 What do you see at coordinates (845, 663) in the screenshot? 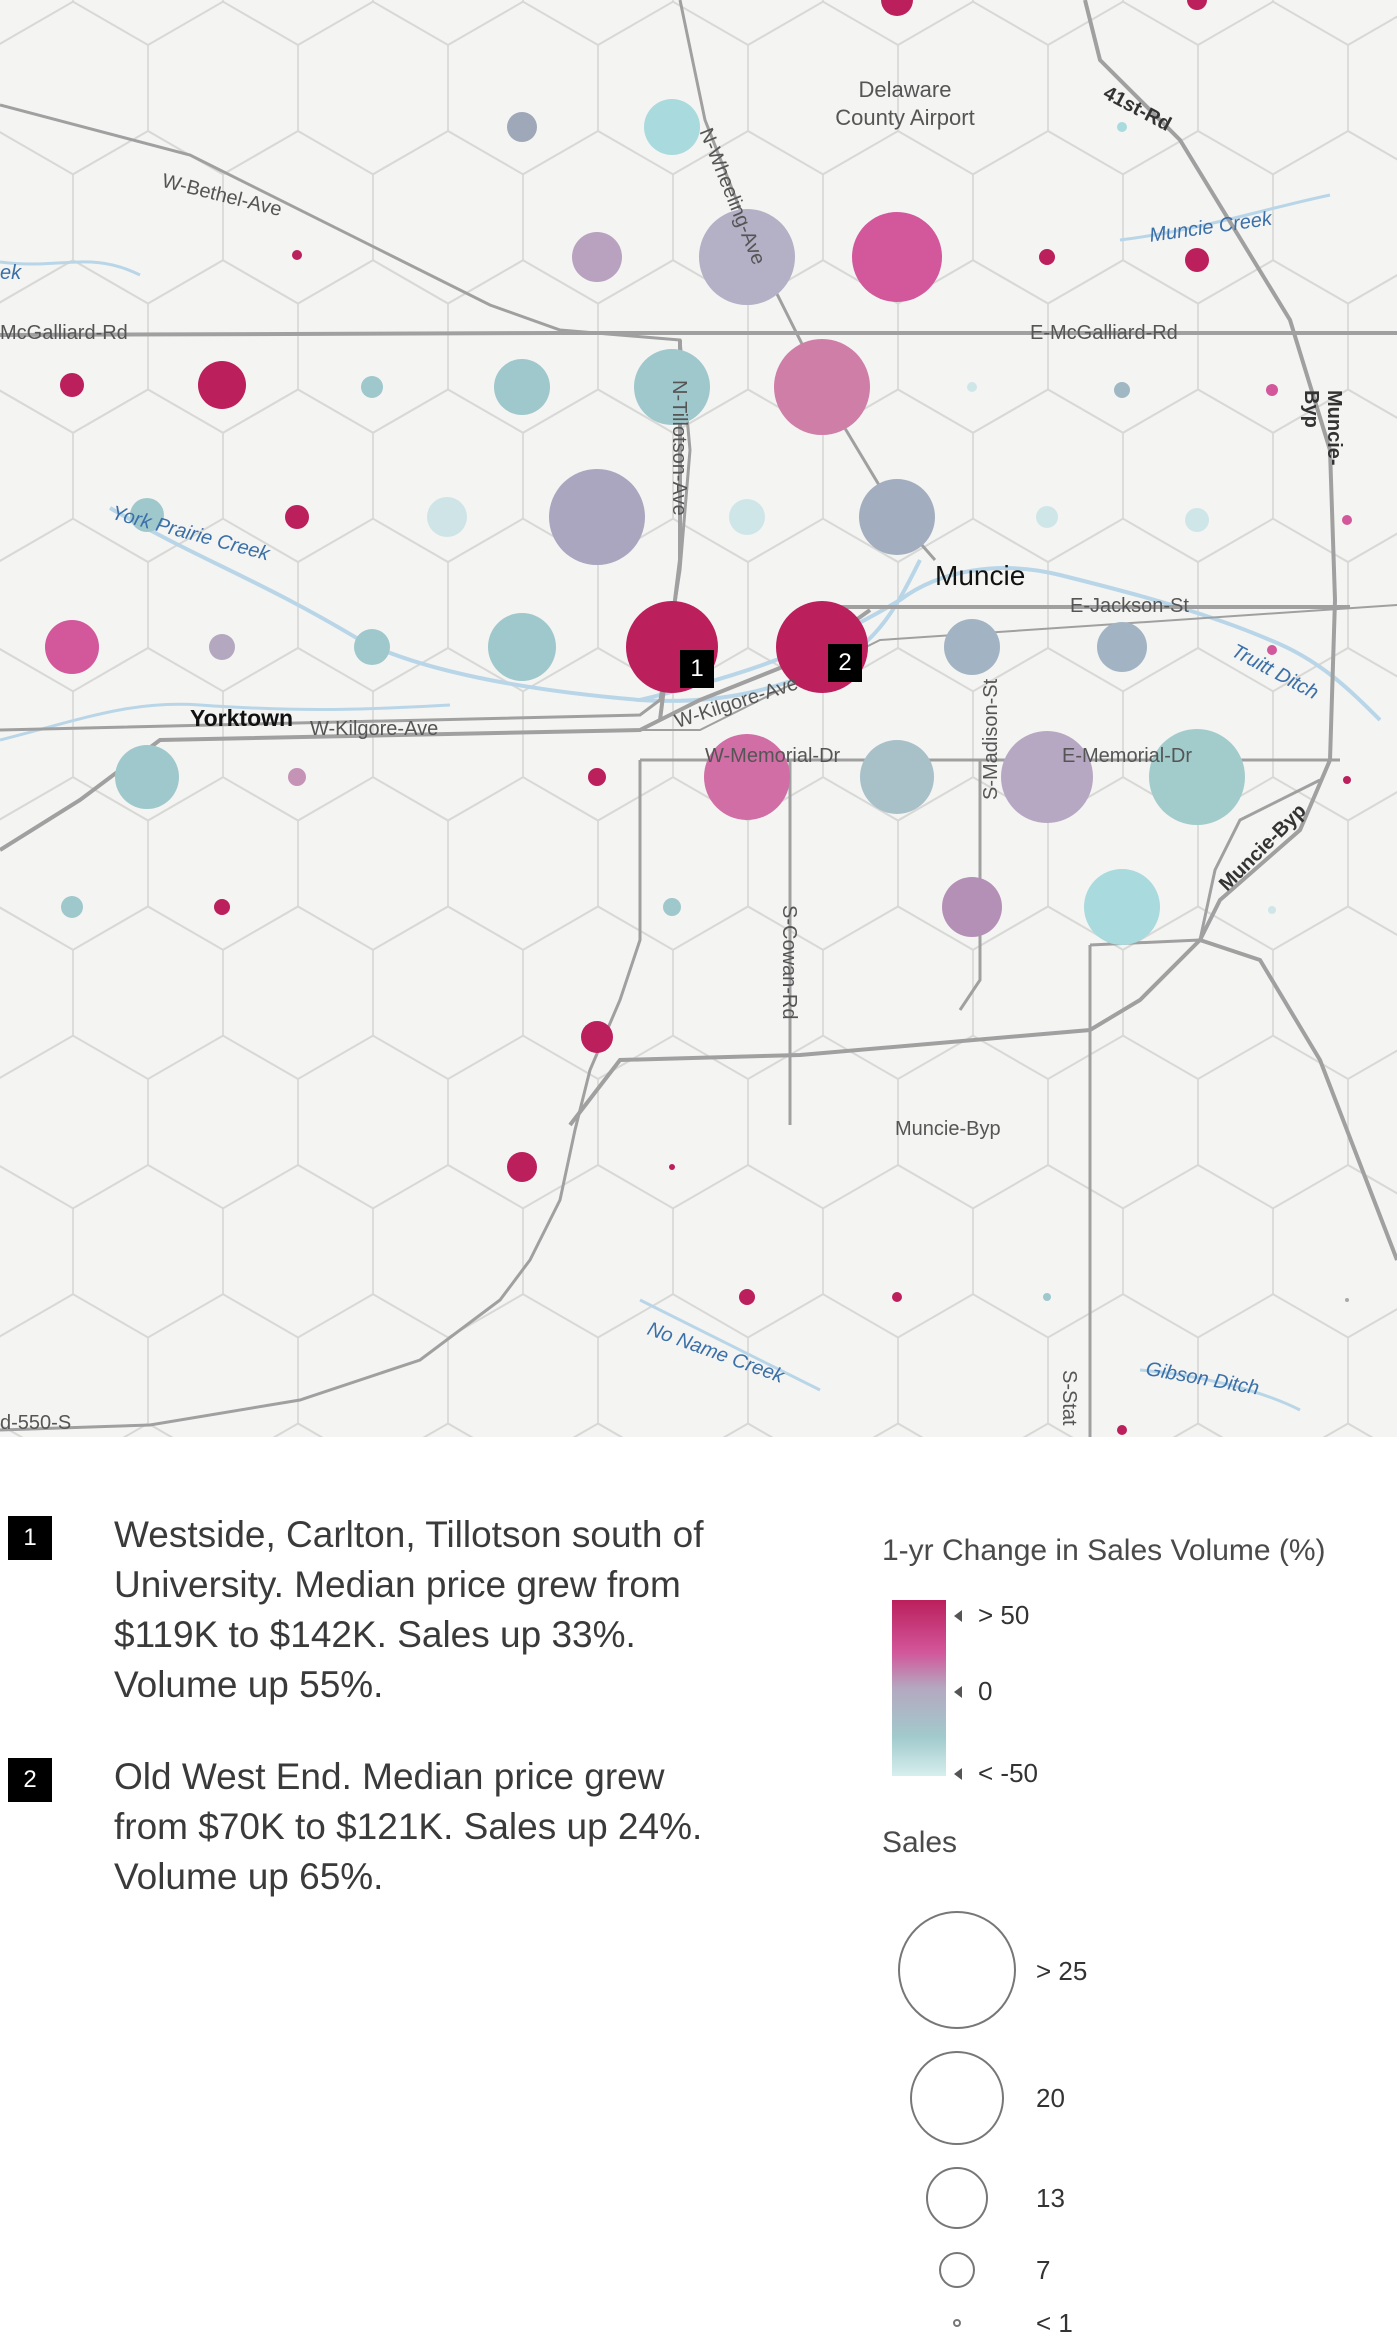
I see `map-marker-2: 2` at bounding box center [845, 663].